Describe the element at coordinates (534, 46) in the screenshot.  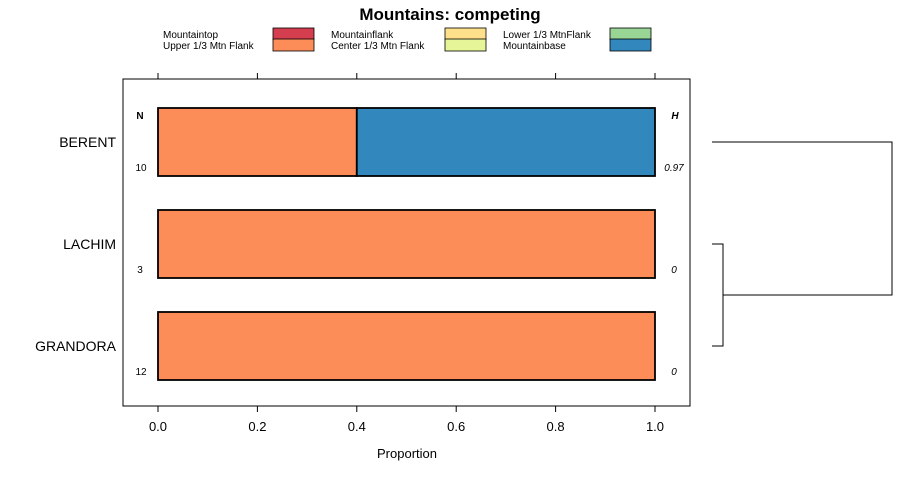
I see `legend-label-mountainbase: Mountainbase` at that location.